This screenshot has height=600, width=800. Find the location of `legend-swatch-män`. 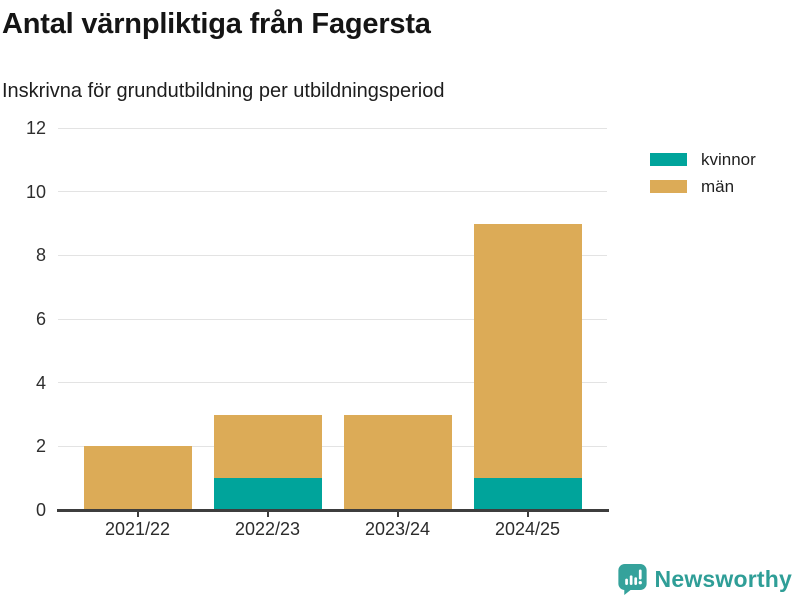

legend-swatch-män is located at coordinates (668, 186).